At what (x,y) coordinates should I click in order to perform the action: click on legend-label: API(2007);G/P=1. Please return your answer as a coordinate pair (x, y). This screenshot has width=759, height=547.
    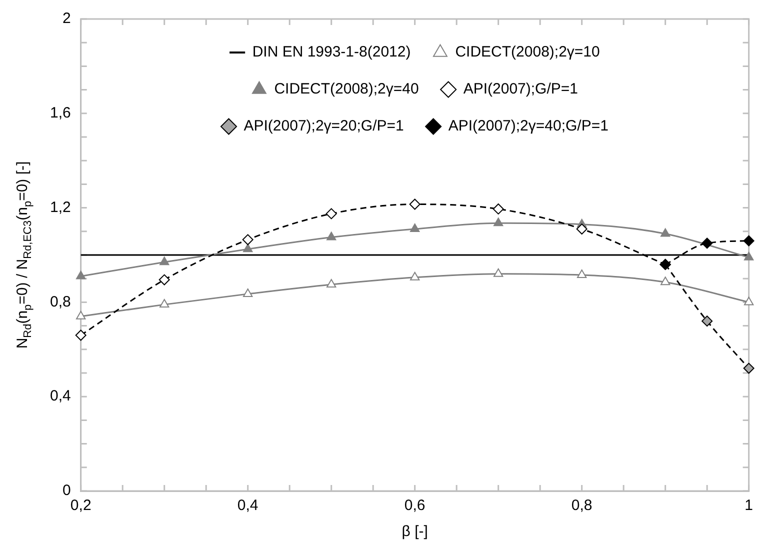
    Looking at the image, I should click on (520, 89).